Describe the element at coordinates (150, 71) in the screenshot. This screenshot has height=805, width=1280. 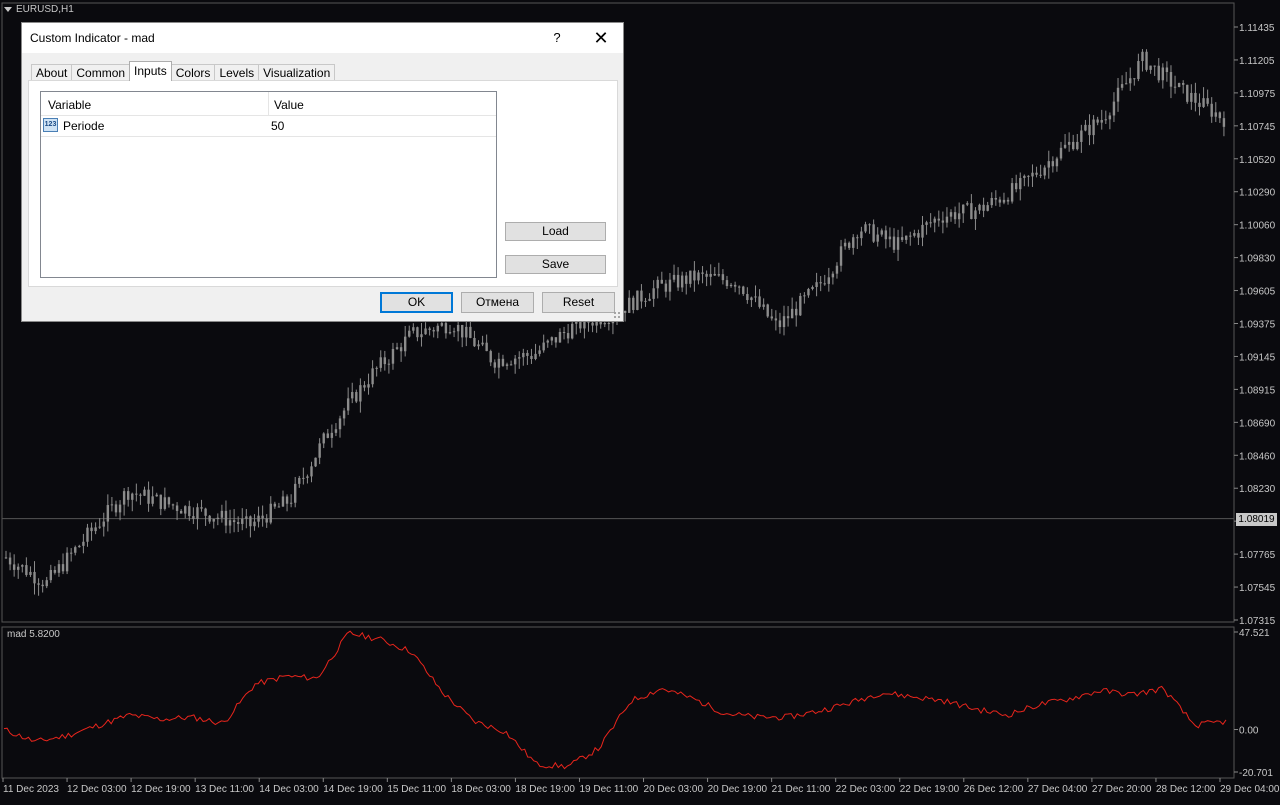
I see `tab-inputs: Inputs` at that location.